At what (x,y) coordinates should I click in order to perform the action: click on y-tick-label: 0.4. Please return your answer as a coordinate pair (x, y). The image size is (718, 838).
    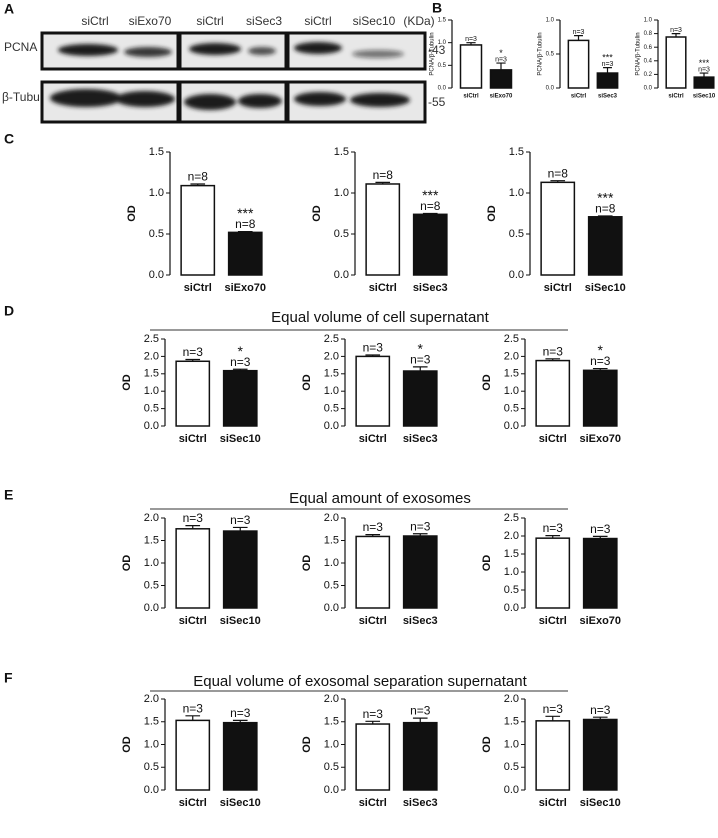
    Looking at the image, I should click on (648, 61).